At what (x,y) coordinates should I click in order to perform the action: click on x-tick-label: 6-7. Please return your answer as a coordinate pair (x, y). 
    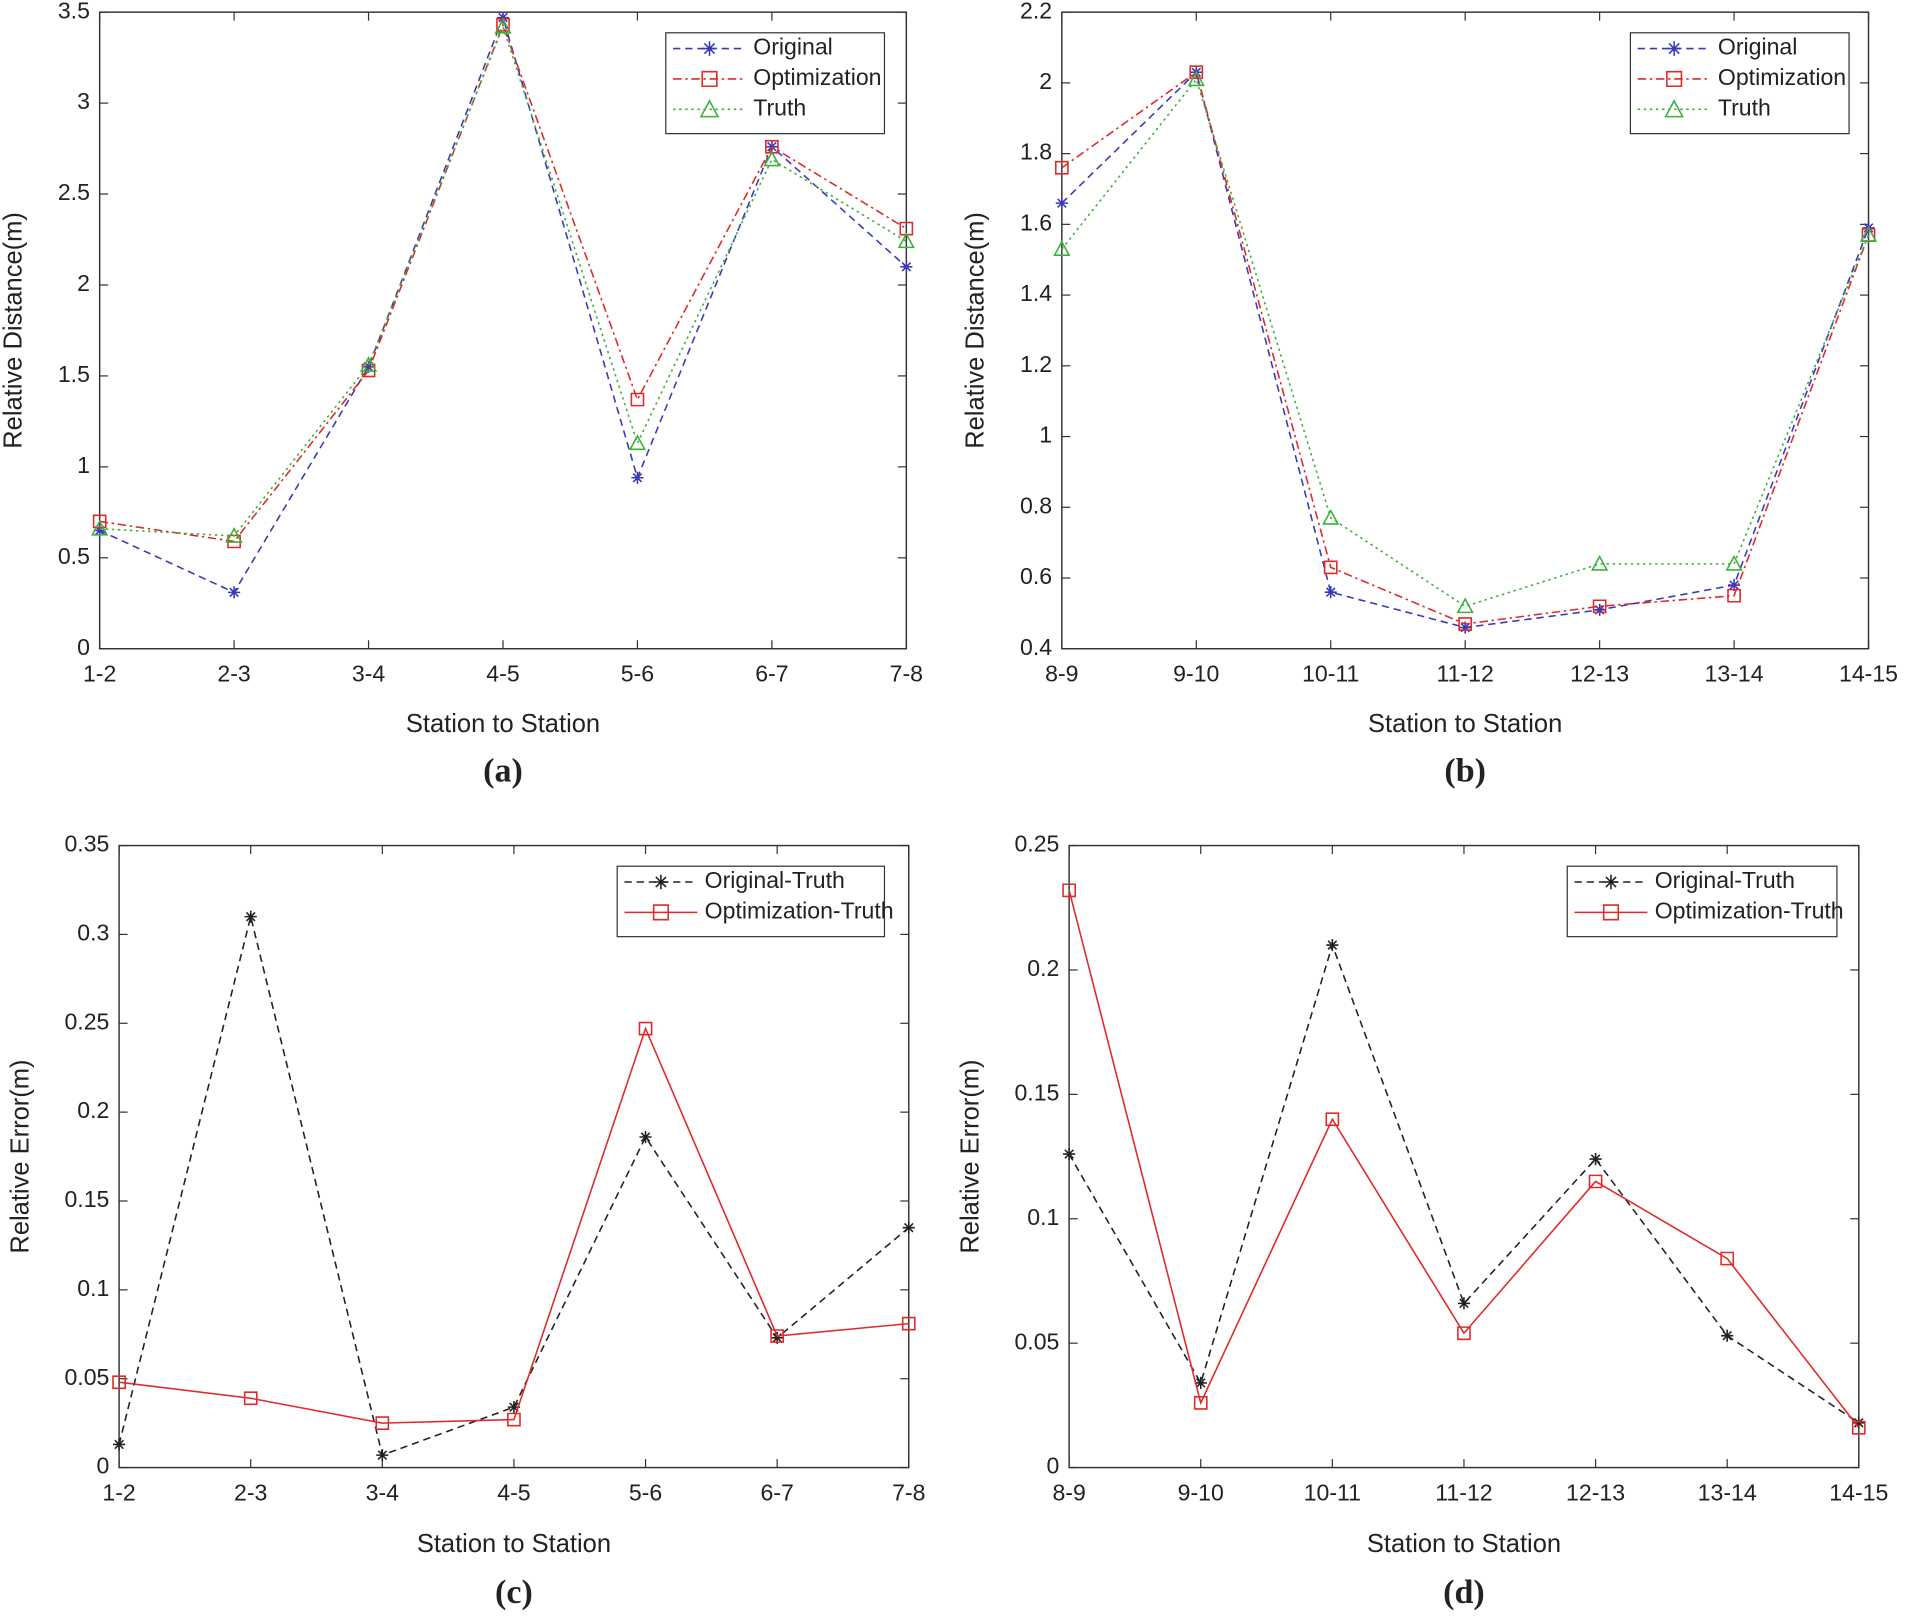
    Looking at the image, I should click on (771, 674).